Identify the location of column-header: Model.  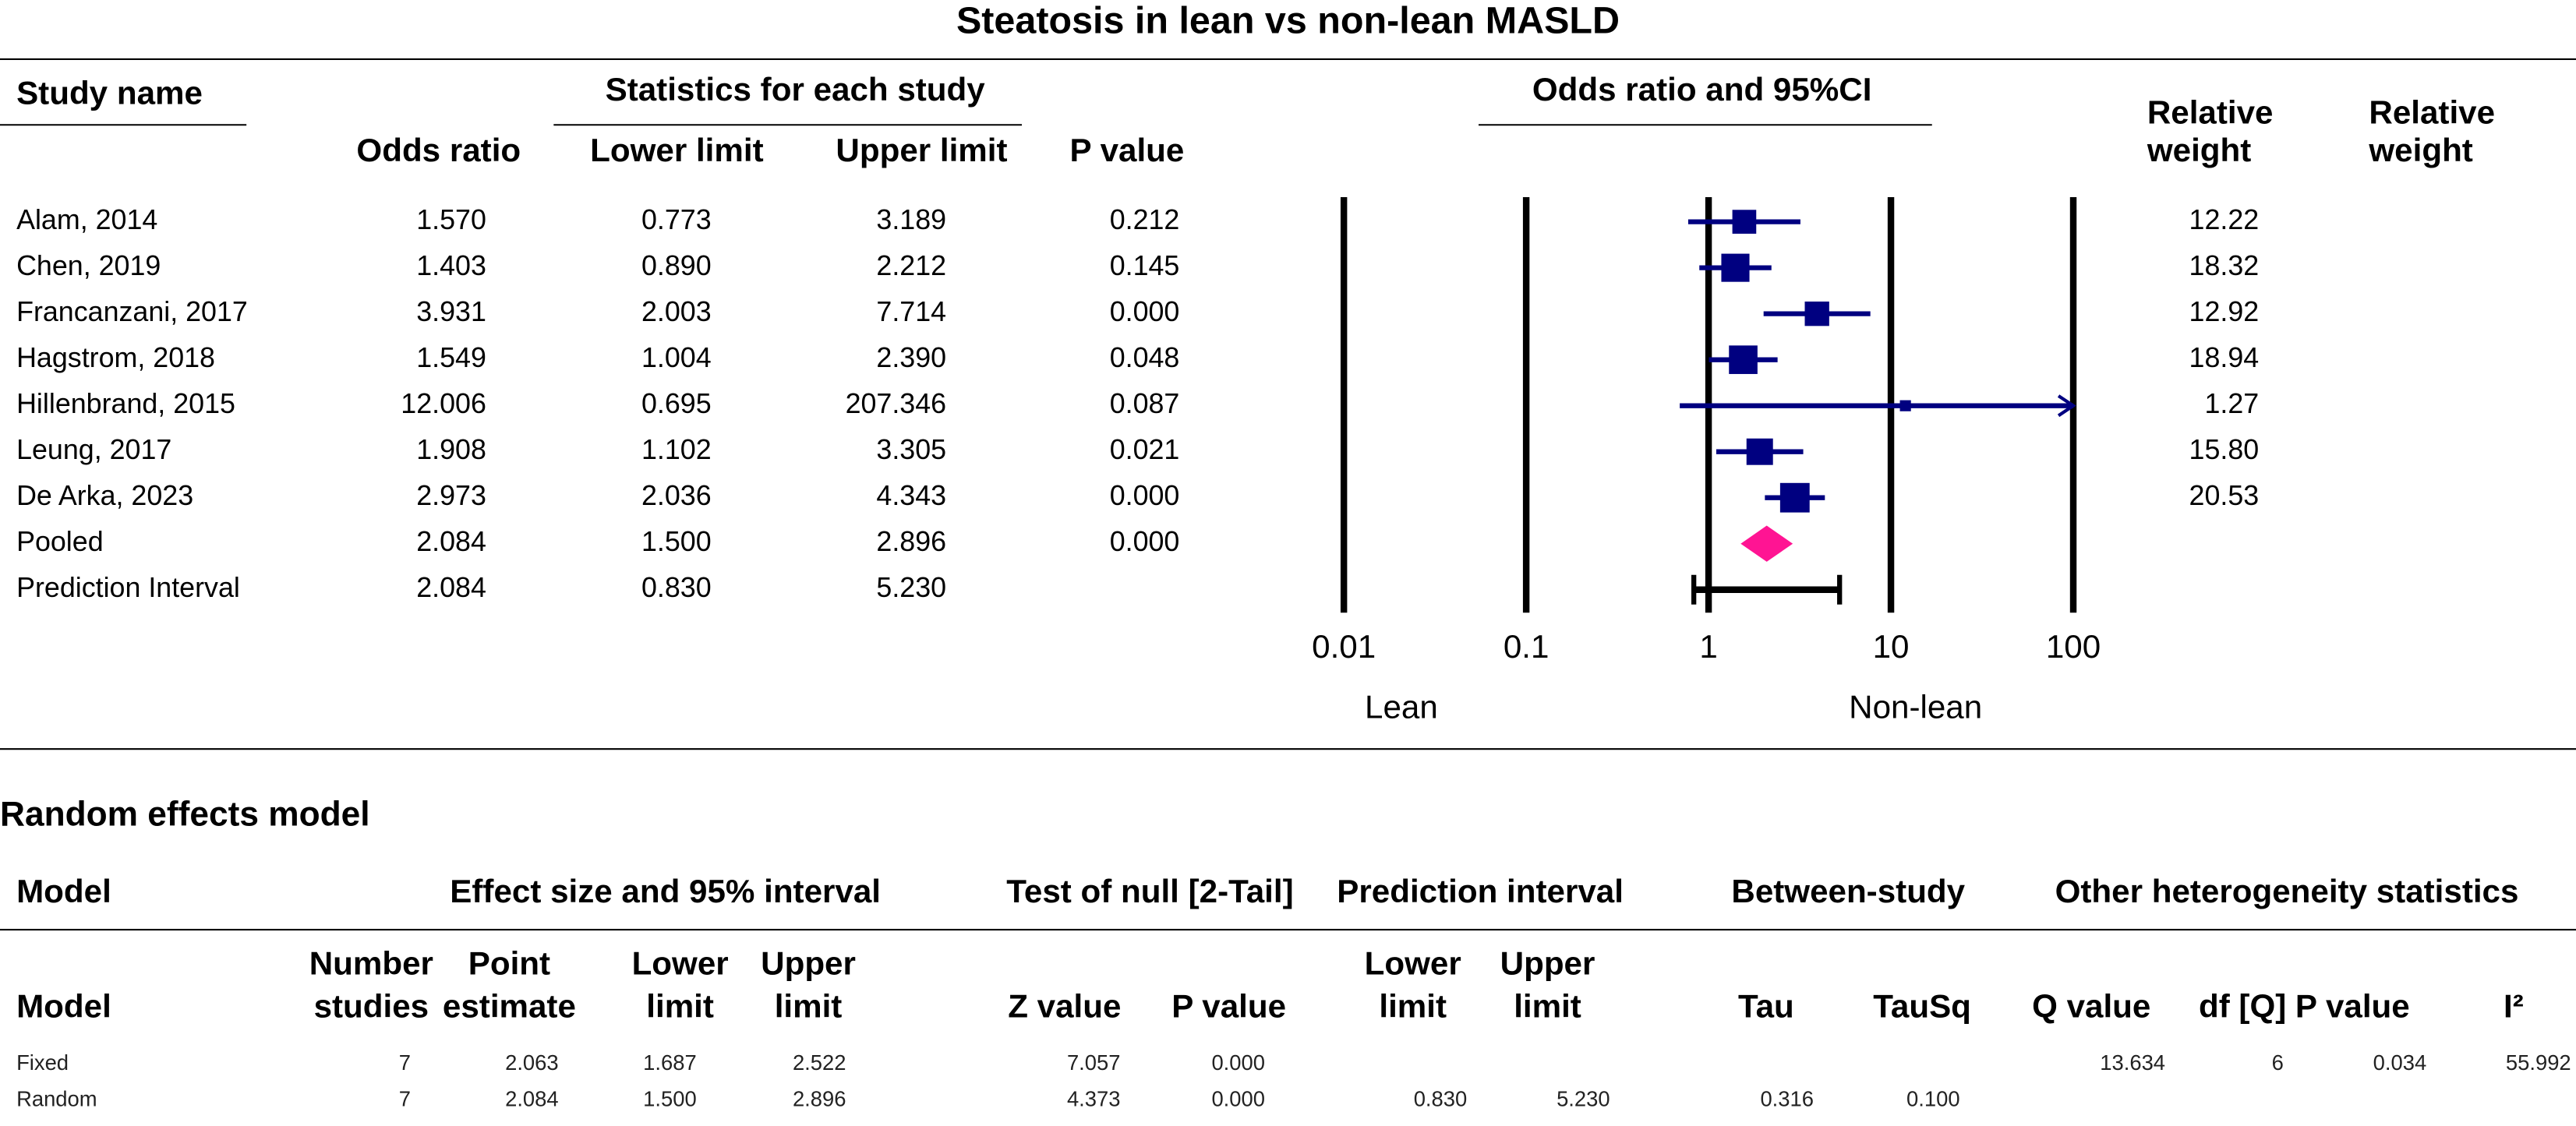
(63, 1005).